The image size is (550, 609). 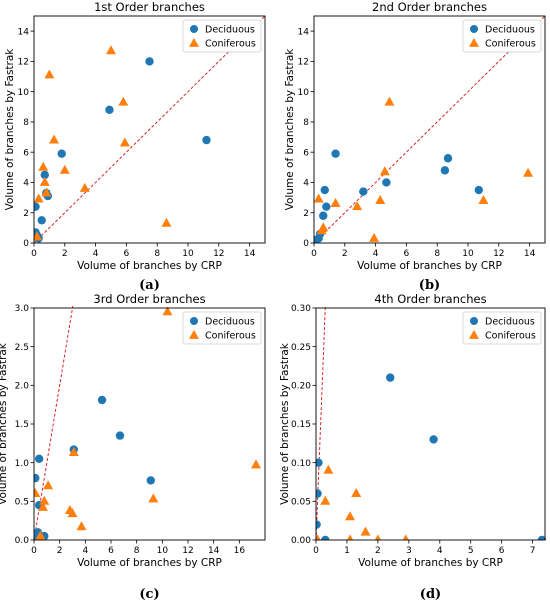 What do you see at coordinates (149, 299) in the screenshot?
I see `chart-title: 3rd Order branches` at bounding box center [149, 299].